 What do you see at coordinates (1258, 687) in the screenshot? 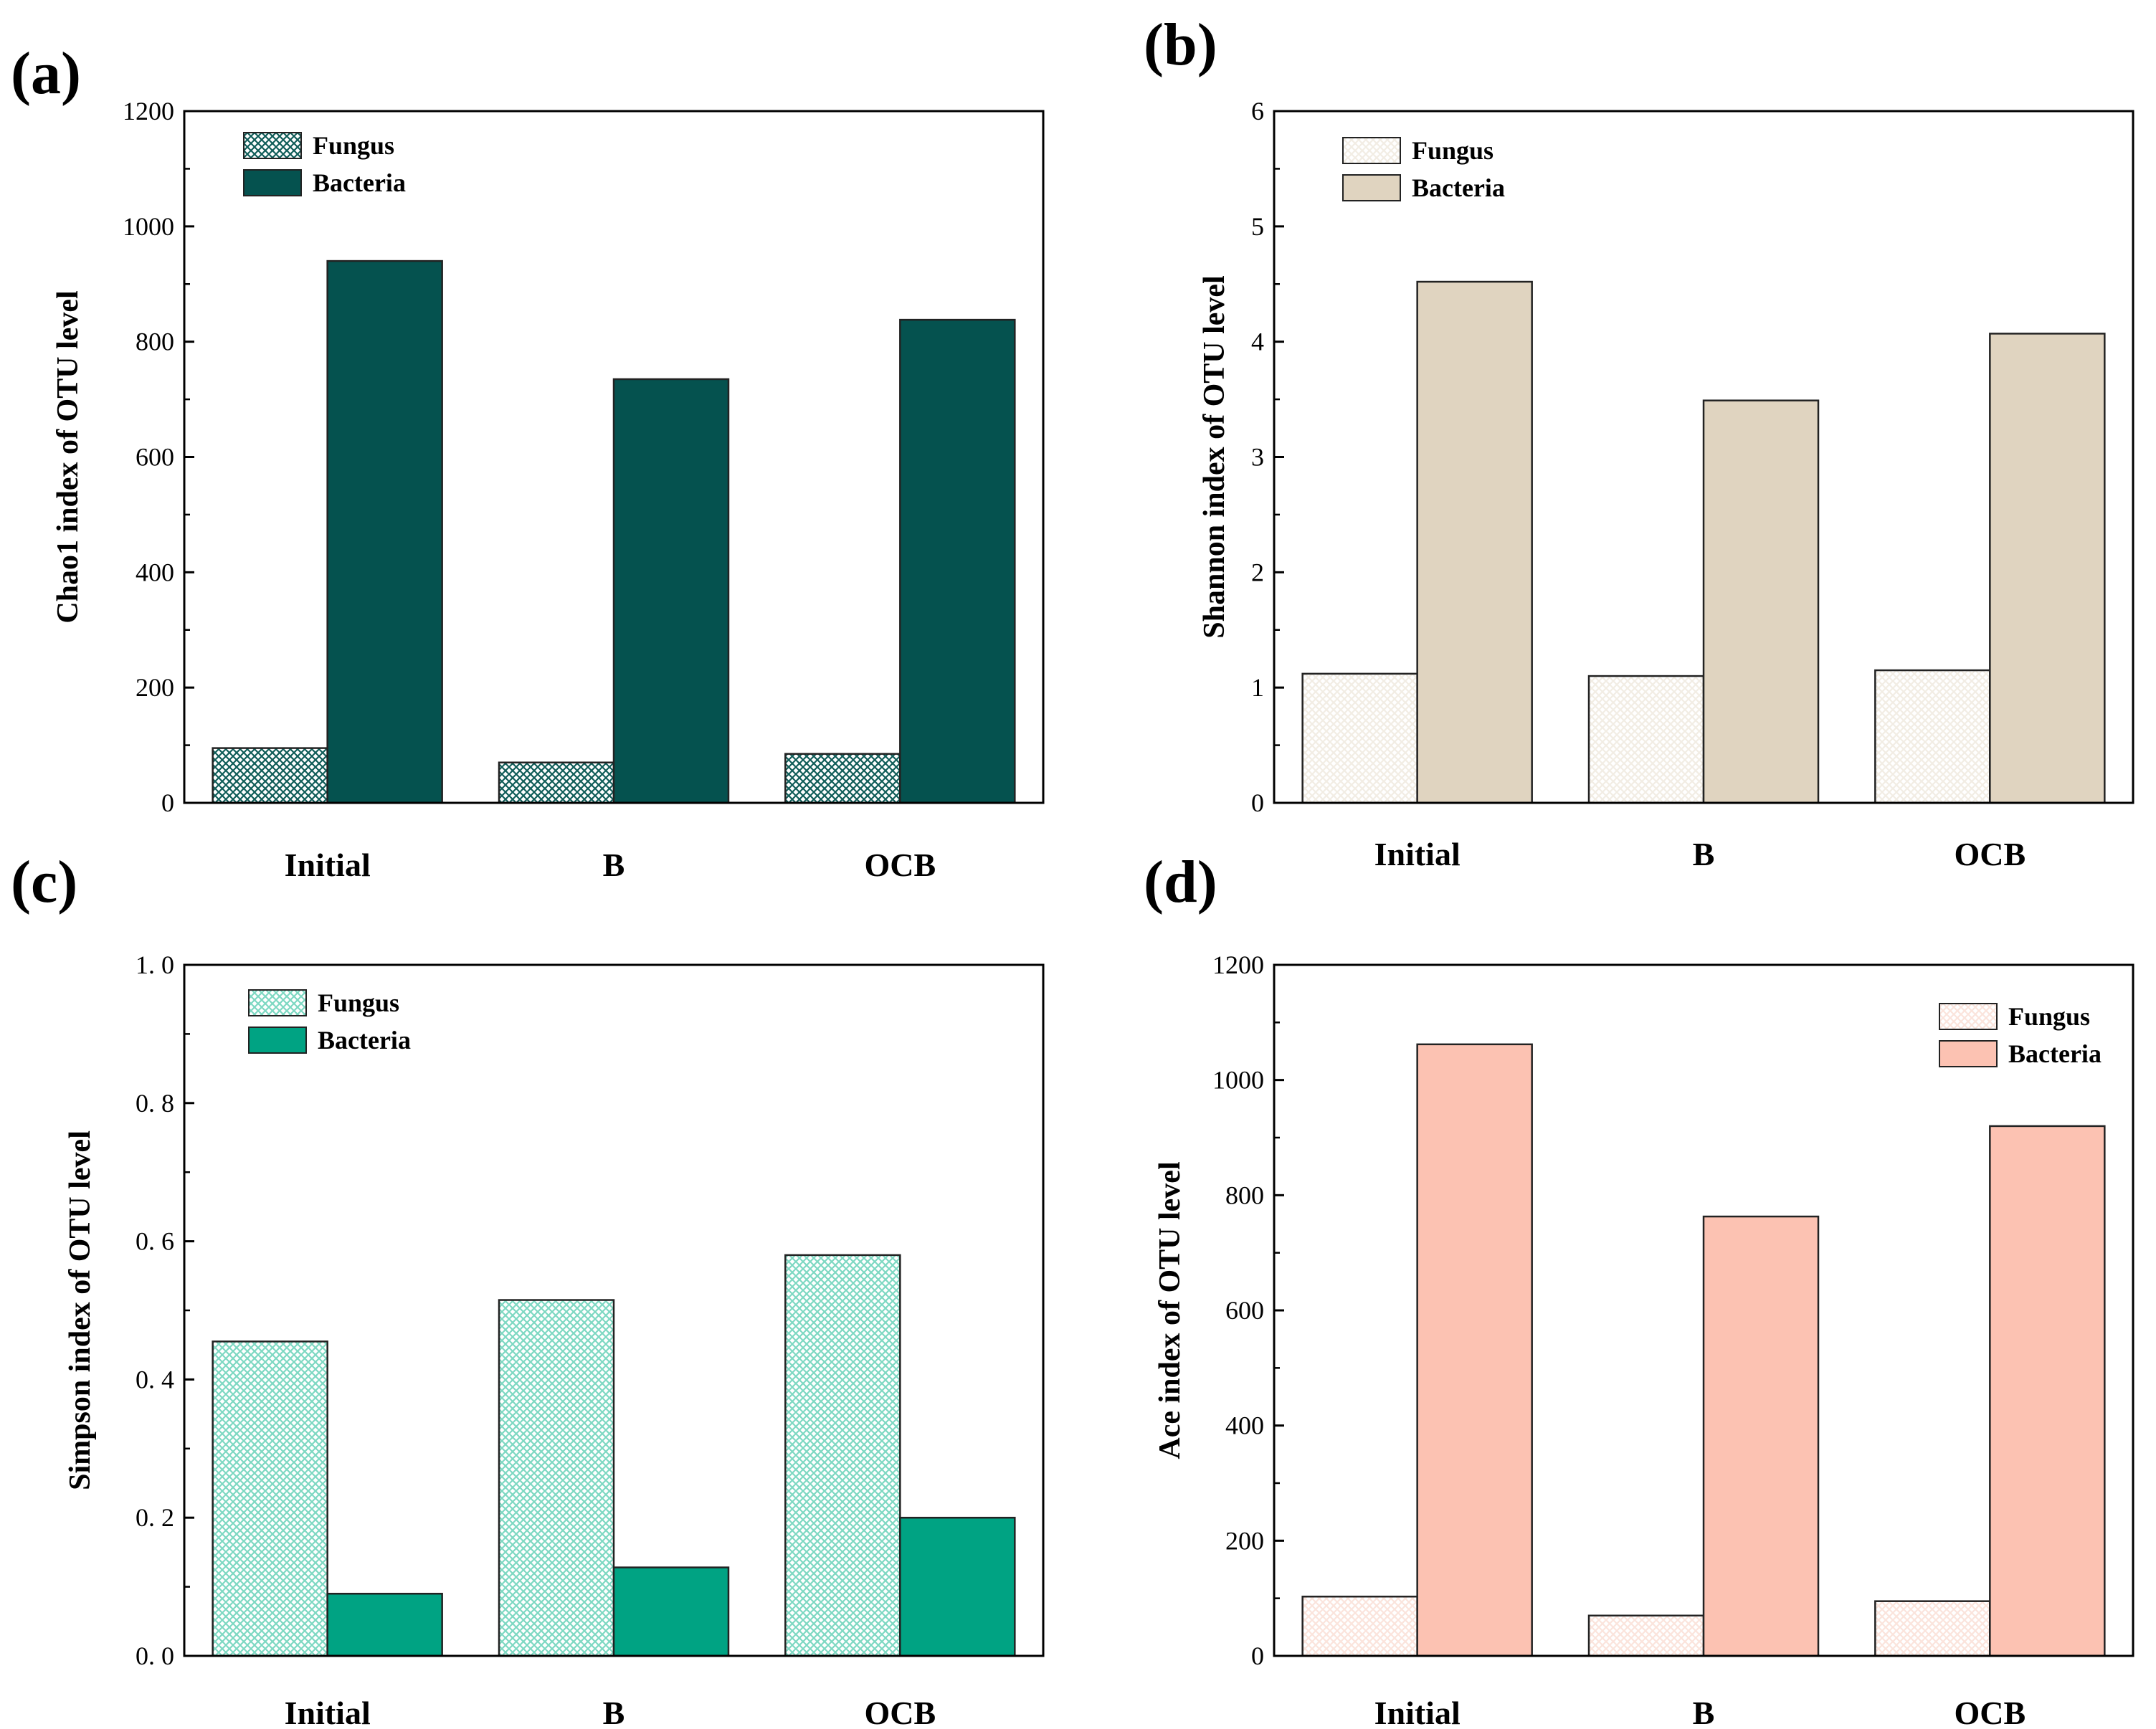
I see `y-tick-label: 1` at bounding box center [1258, 687].